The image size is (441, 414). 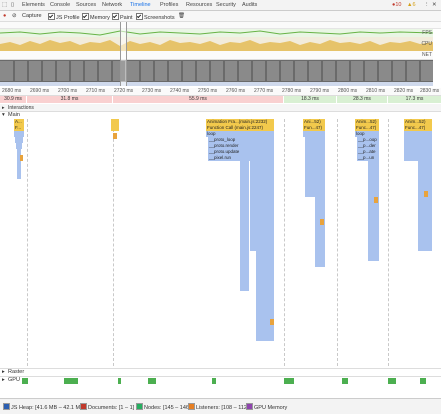 What do you see at coordinates (169, 5) in the screenshot?
I see `tab-profiles: Profiles` at bounding box center [169, 5].